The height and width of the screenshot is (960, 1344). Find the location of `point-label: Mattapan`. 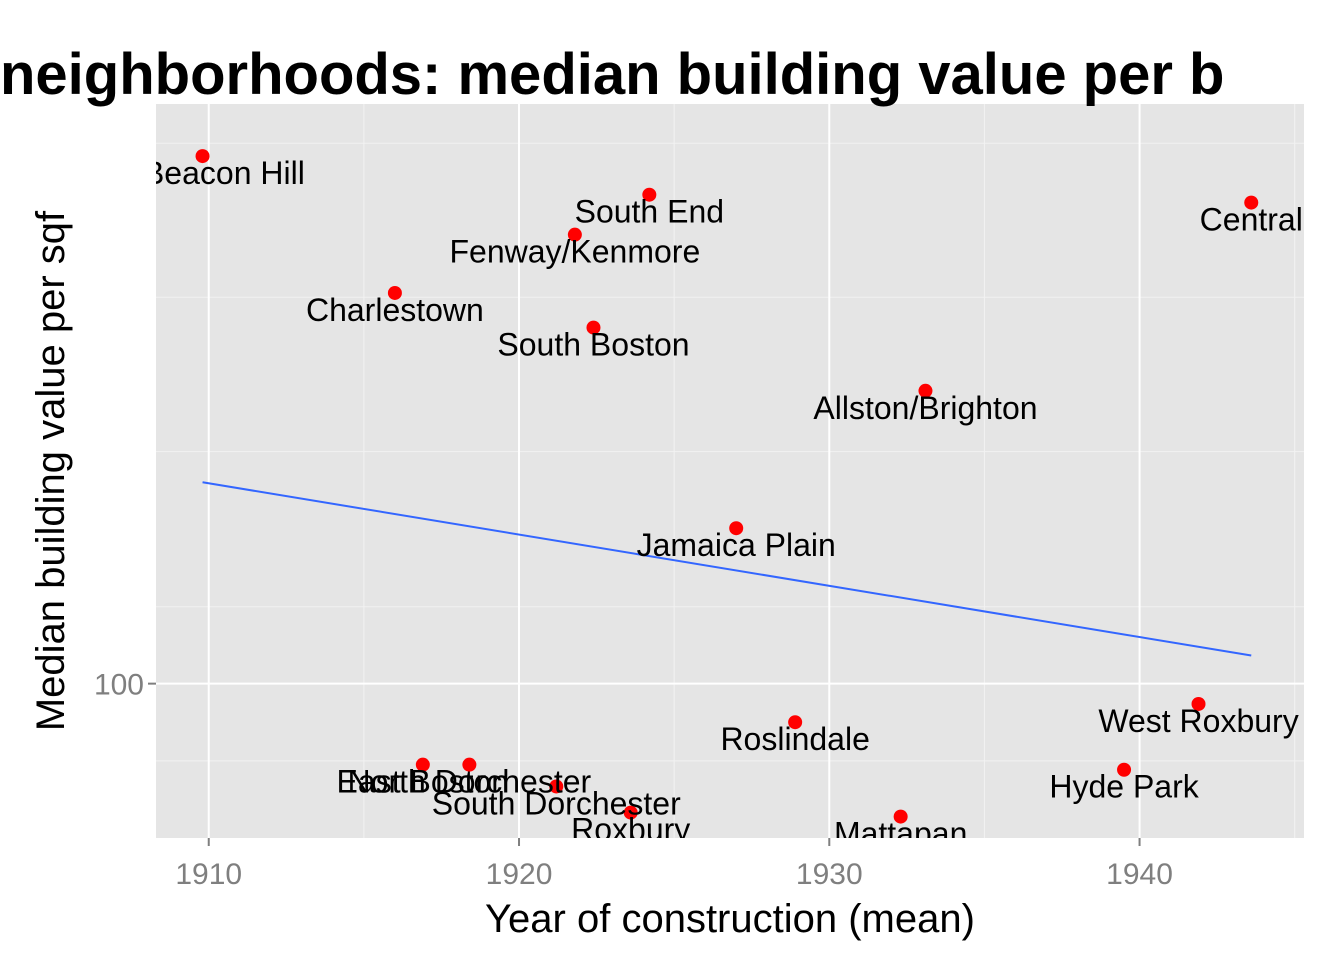

point-label: Mattapan is located at coordinates (900, 834).